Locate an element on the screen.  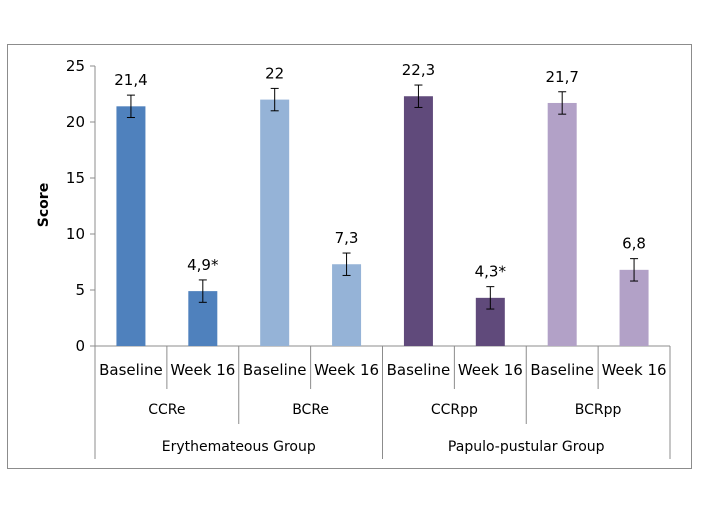
data-label: 21,7 is located at coordinates (561, 77).